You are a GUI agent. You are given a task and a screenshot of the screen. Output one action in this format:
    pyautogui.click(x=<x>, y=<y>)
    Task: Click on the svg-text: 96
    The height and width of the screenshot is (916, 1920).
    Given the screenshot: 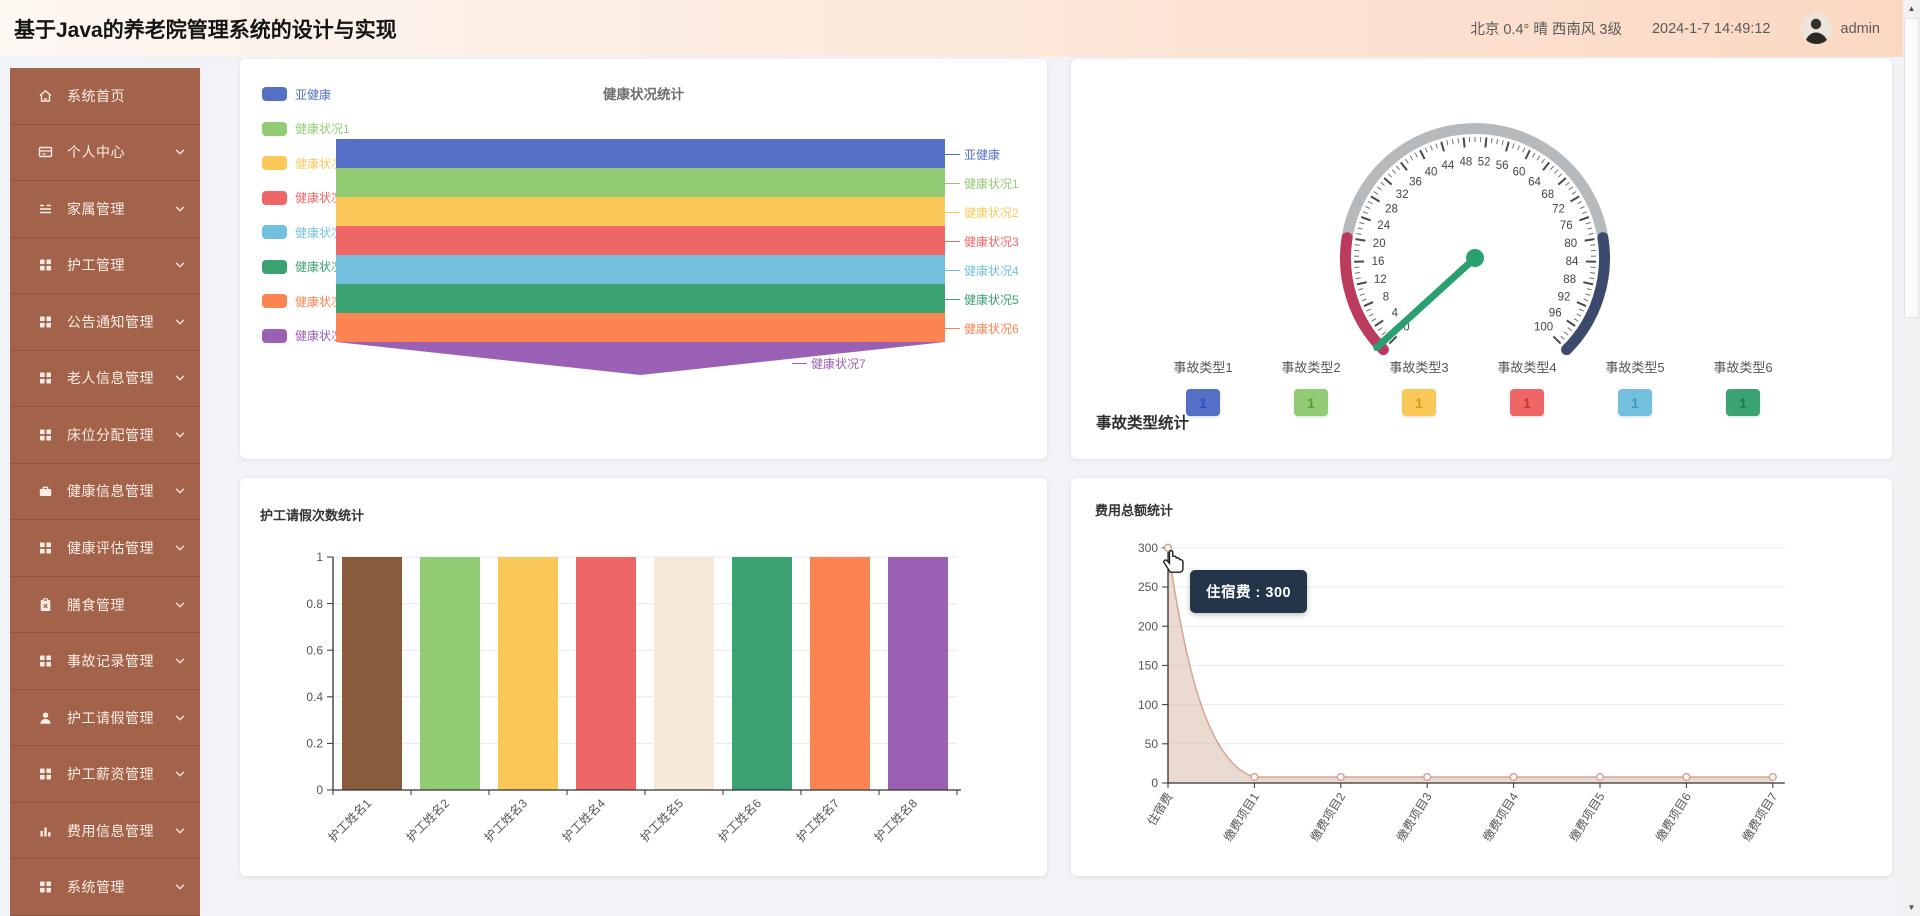 What is the action you would take?
    pyautogui.click(x=1555, y=314)
    